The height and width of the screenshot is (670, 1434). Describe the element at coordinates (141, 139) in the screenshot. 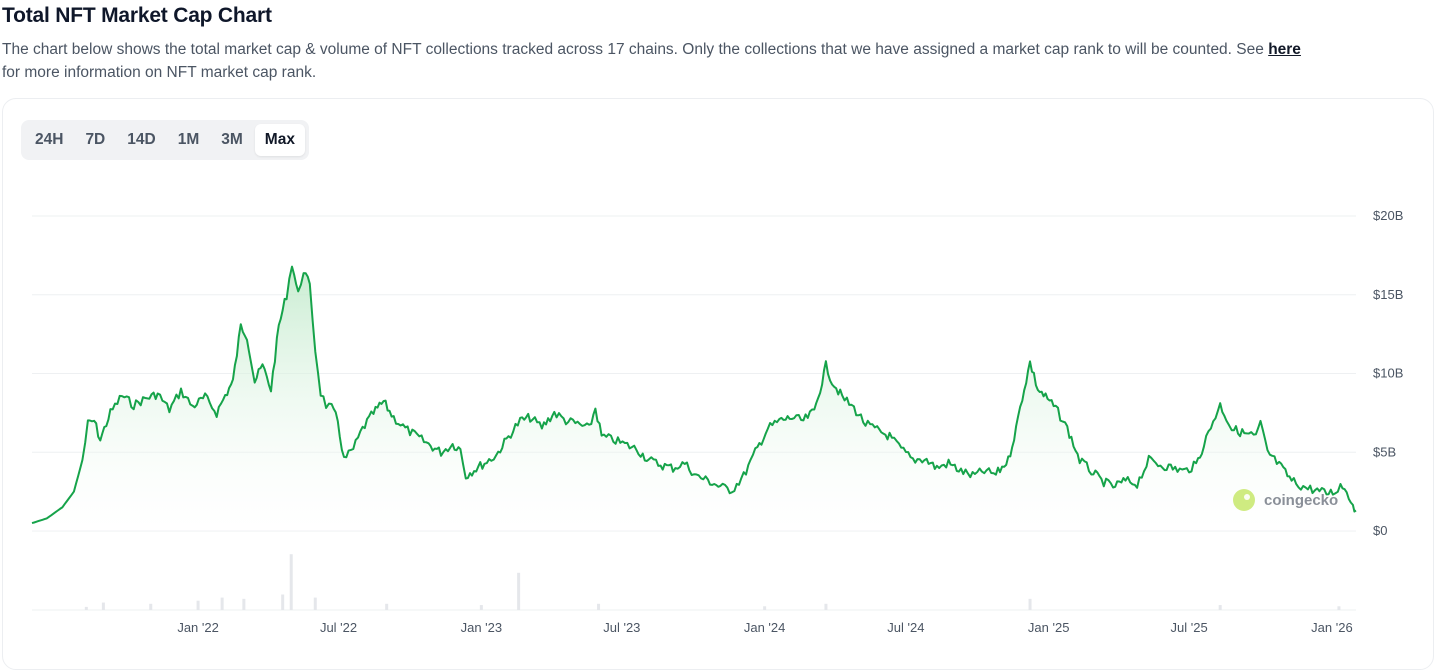

I see `tab-14d: 14D` at that location.